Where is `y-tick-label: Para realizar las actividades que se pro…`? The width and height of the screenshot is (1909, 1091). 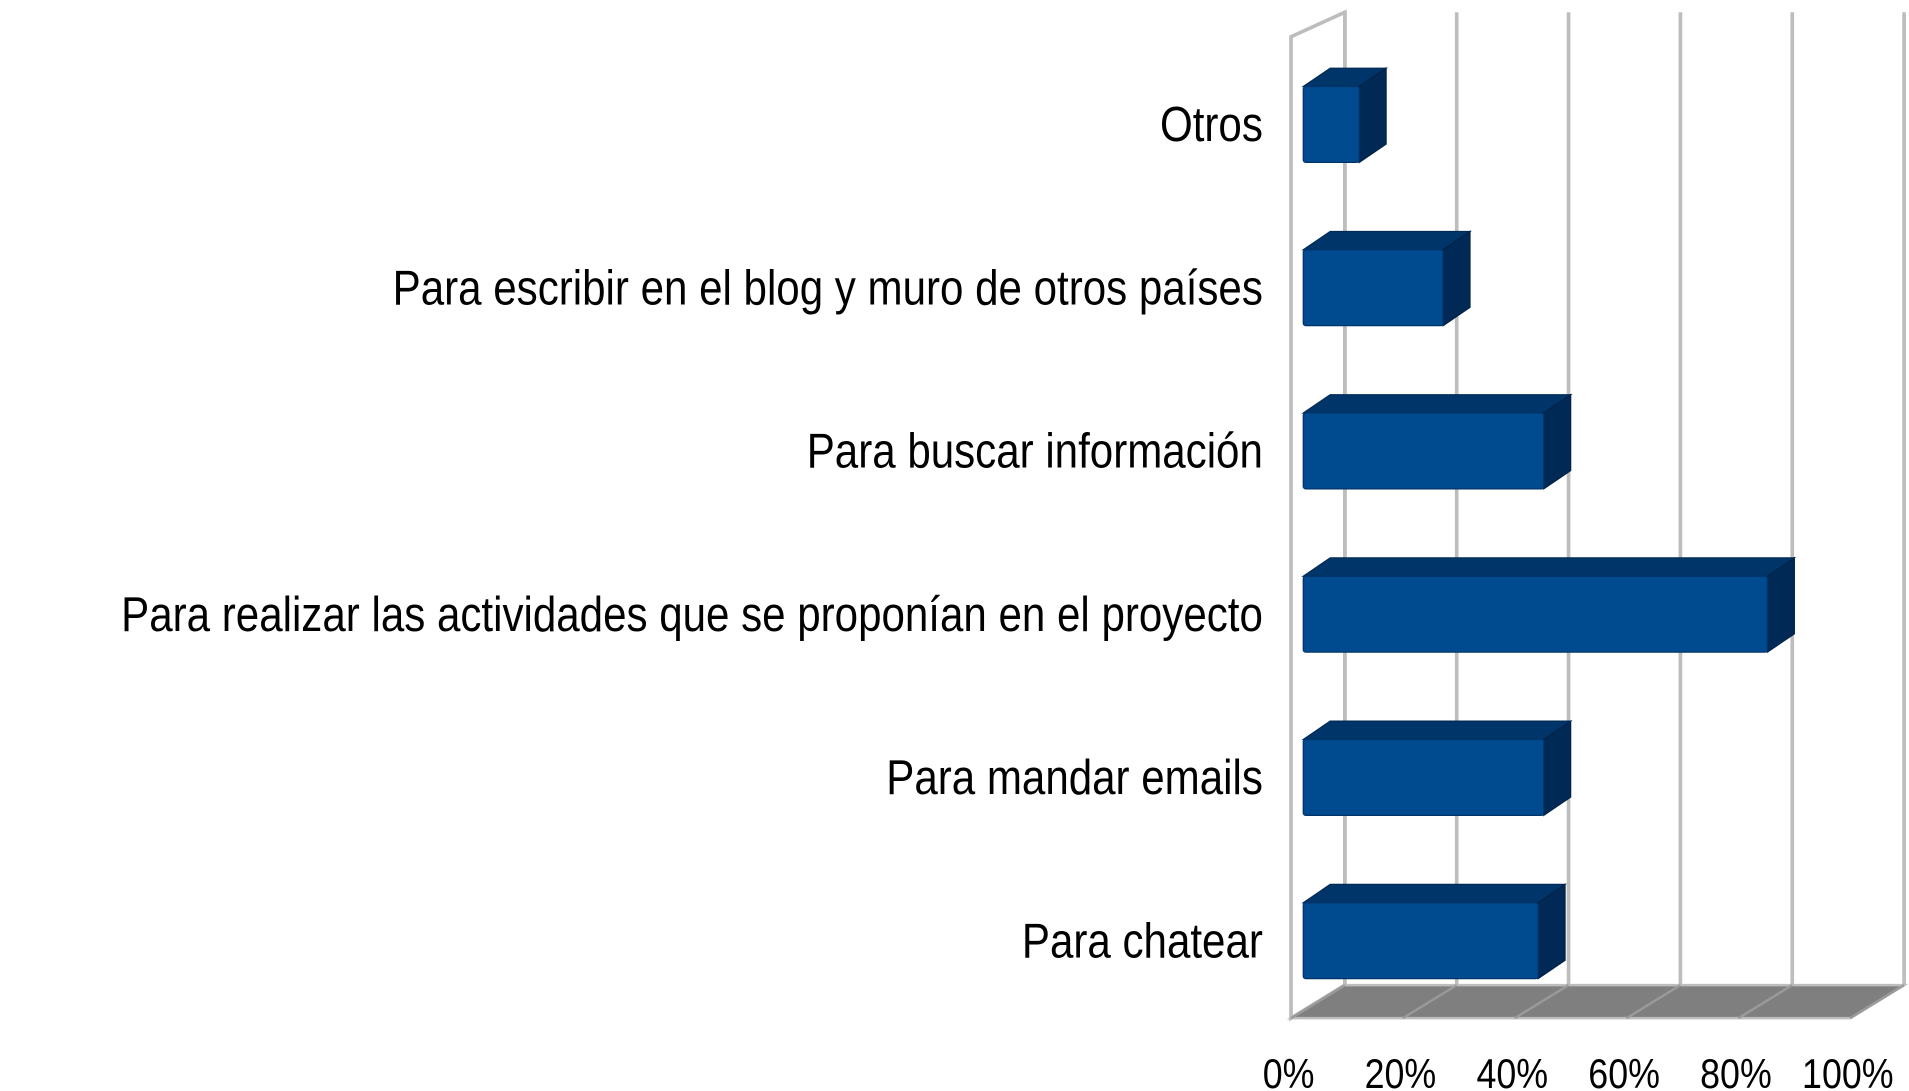
y-tick-label: Para realizar las actividades que se pro… is located at coordinates (692, 614).